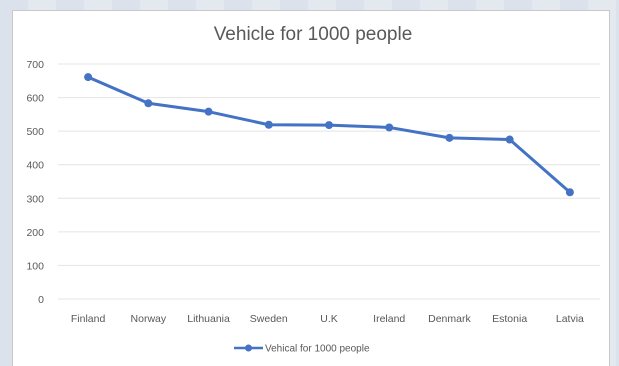 Image resolution: width=619 pixels, height=366 pixels. Describe the element at coordinates (317, 349) in the screenshot. I see `legend-label: Vehical for 1000 people` at that location.